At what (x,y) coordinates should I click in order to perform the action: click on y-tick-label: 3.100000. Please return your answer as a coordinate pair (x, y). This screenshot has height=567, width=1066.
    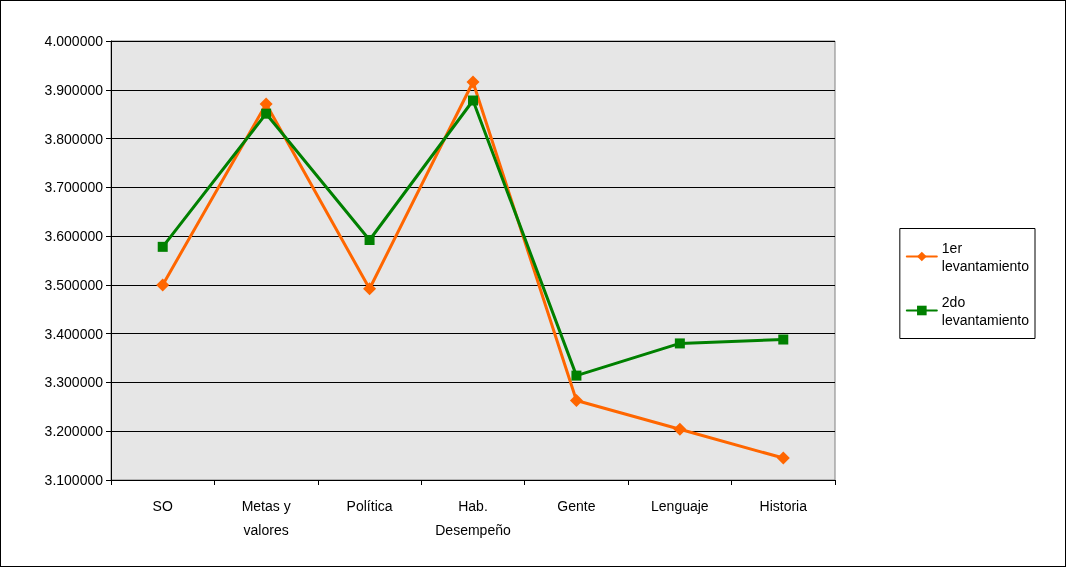
    Looking at the image, I should click on (74, 480).